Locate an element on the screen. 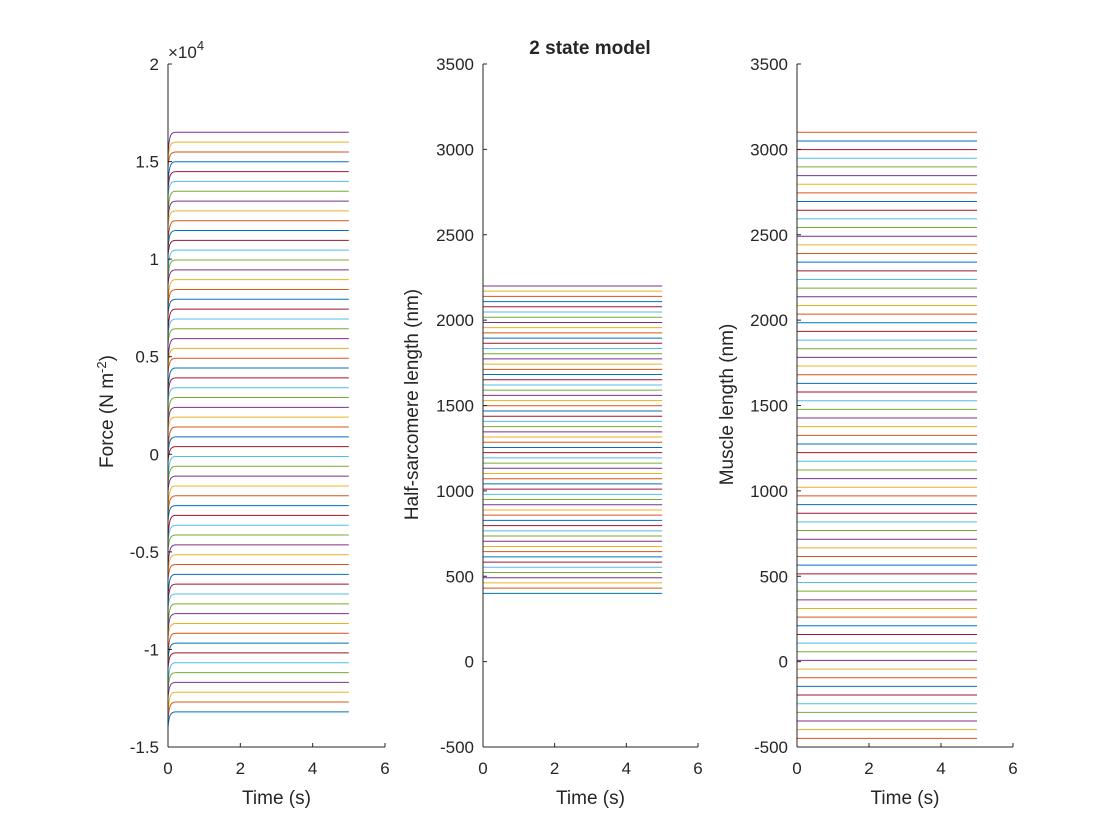  y-tick-label: -1.5 is located at coordinates (144, 747).